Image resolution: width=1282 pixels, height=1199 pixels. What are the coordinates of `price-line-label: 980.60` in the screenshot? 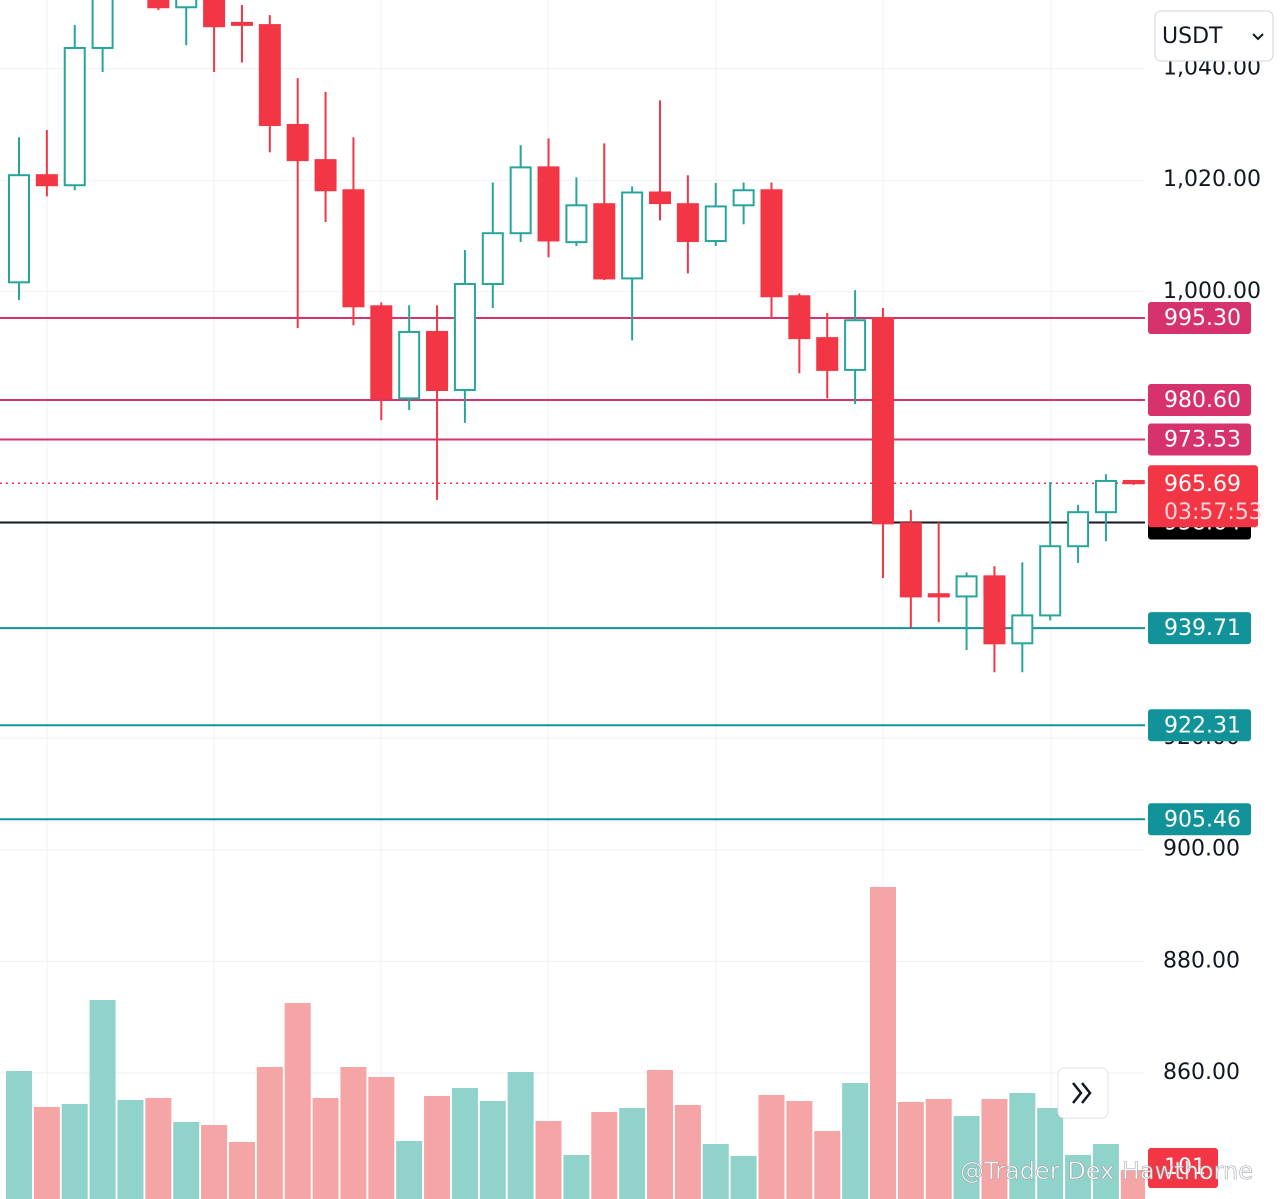 It's located at (1202, 400).